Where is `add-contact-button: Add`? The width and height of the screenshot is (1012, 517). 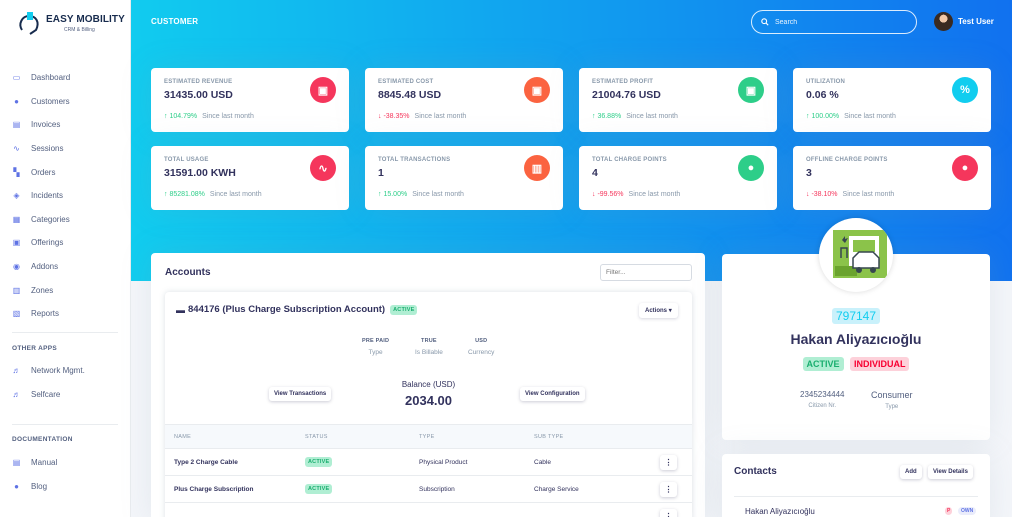
add-contact-button: Add is located at coordinates (911, 472).